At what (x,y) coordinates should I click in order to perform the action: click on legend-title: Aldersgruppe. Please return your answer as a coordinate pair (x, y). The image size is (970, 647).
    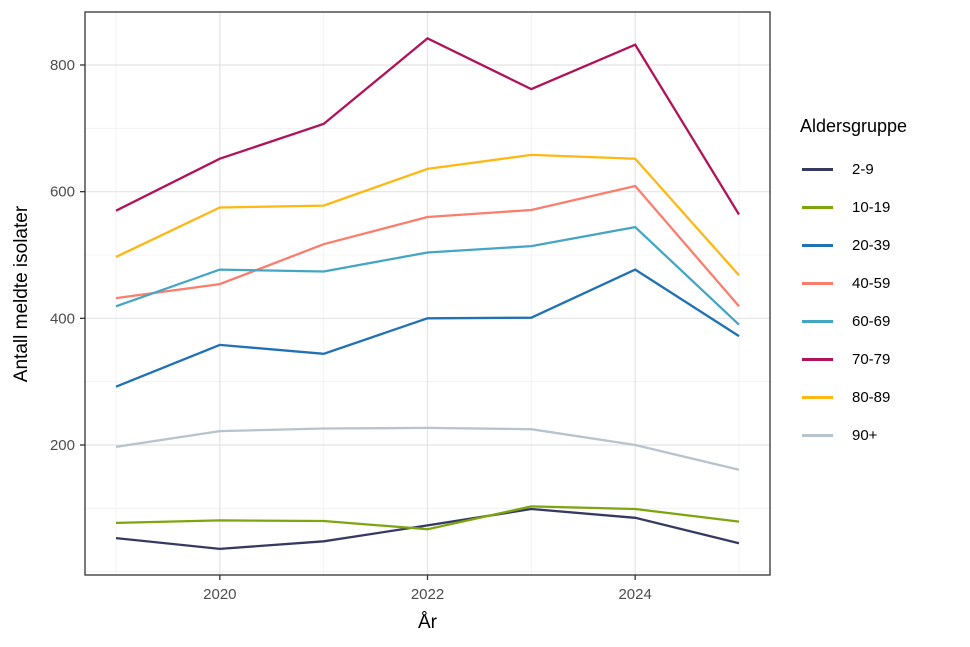
    Looking at the image, I should click on (854, 126).